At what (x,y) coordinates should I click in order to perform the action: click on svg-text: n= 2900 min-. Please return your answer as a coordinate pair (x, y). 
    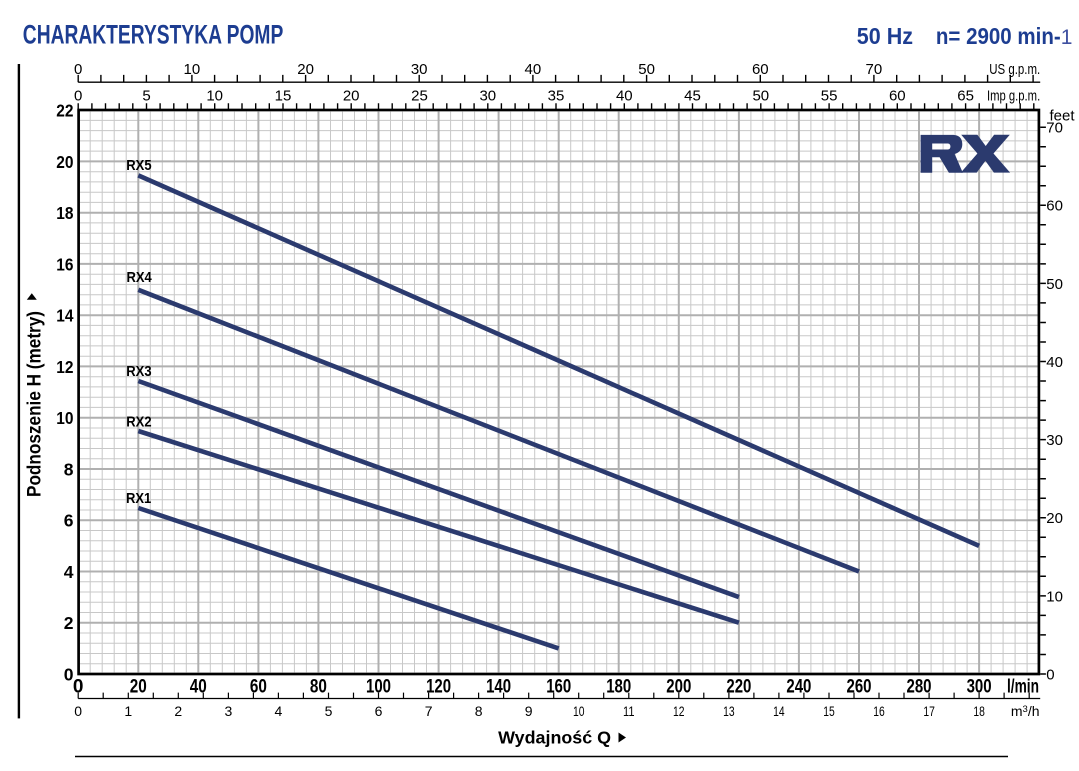
    Looking at the image, I should click on (998, 36).